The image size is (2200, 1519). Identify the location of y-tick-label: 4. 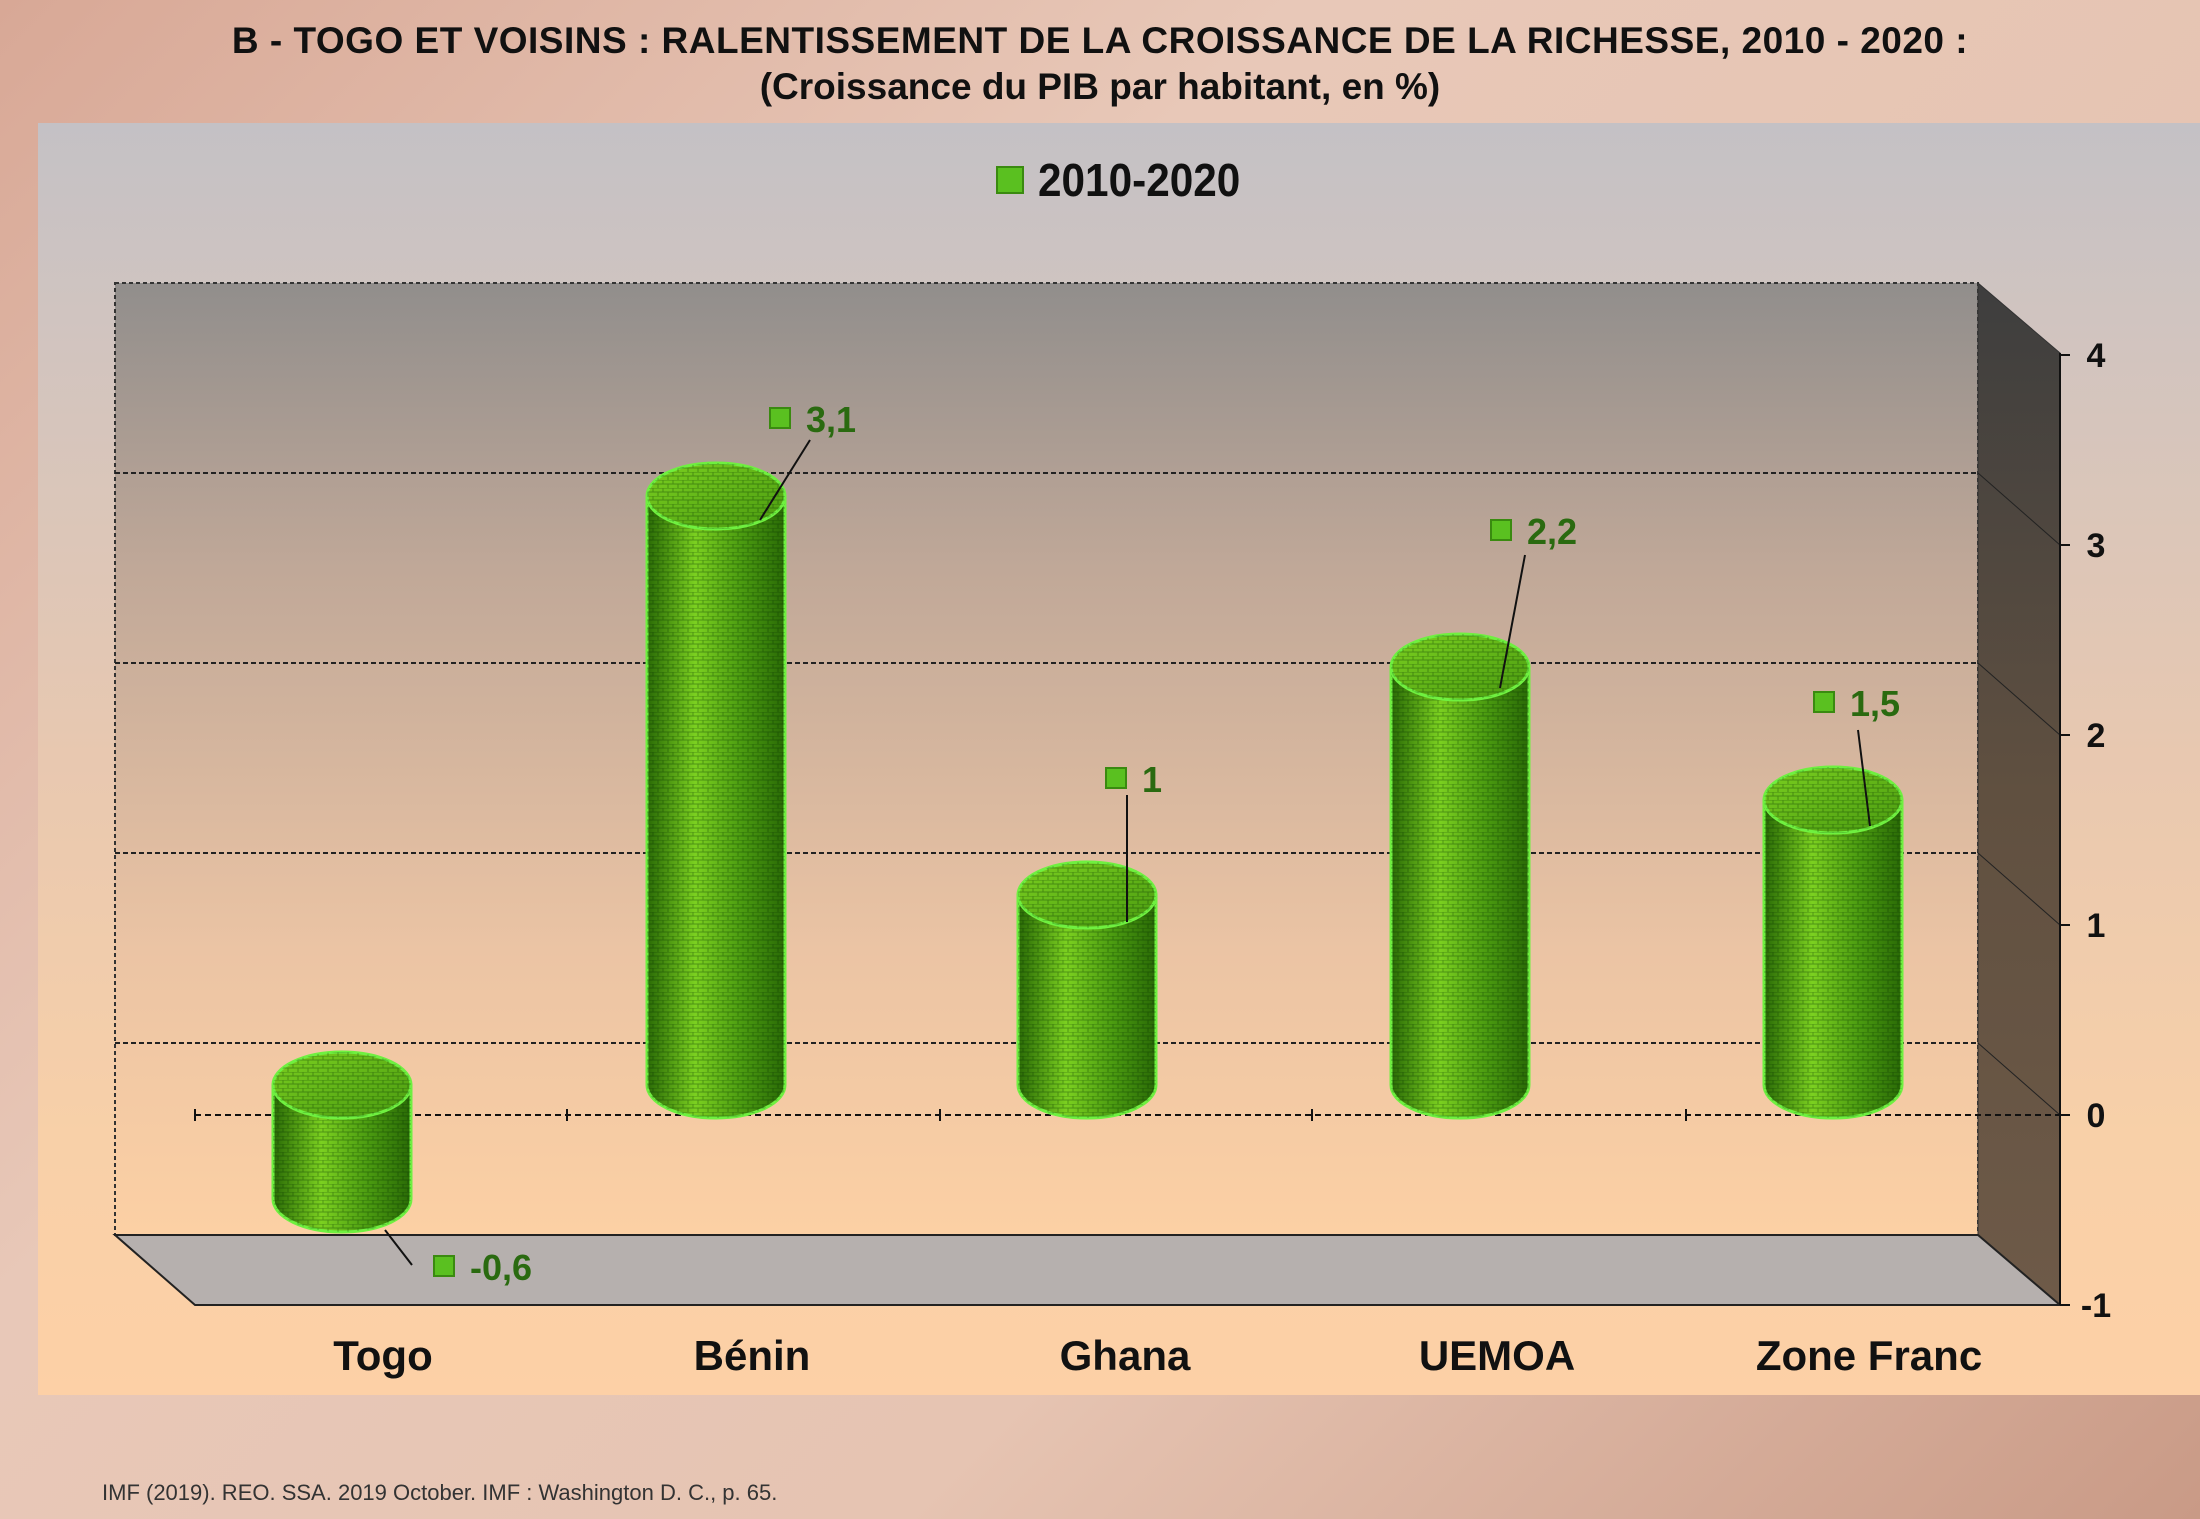
(2096, 356).